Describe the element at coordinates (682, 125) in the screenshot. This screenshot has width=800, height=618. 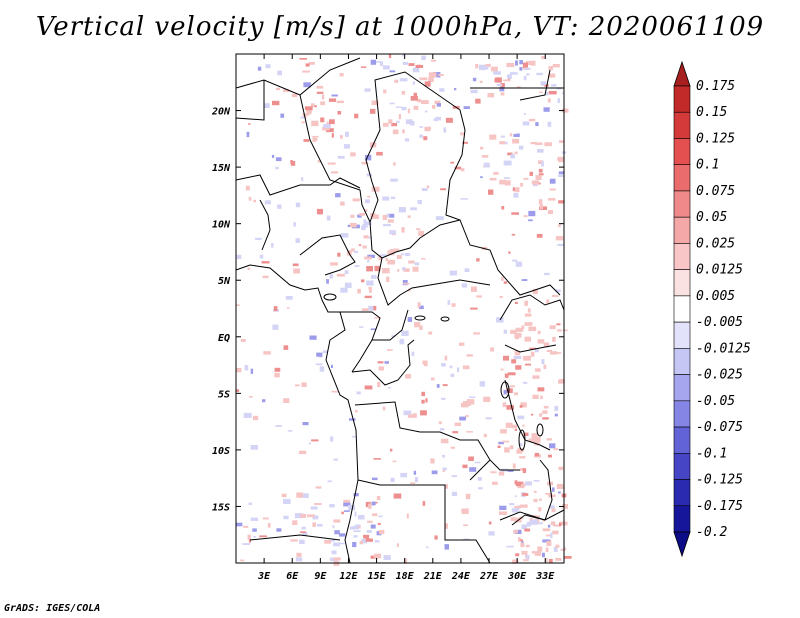
I see `colorbar-bin` at that location.